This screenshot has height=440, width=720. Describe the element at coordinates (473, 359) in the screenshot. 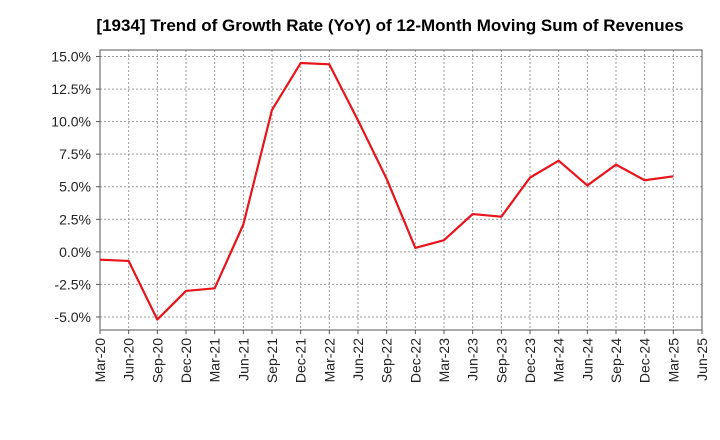

I see `x-tick-label: Jun-23` at that location.